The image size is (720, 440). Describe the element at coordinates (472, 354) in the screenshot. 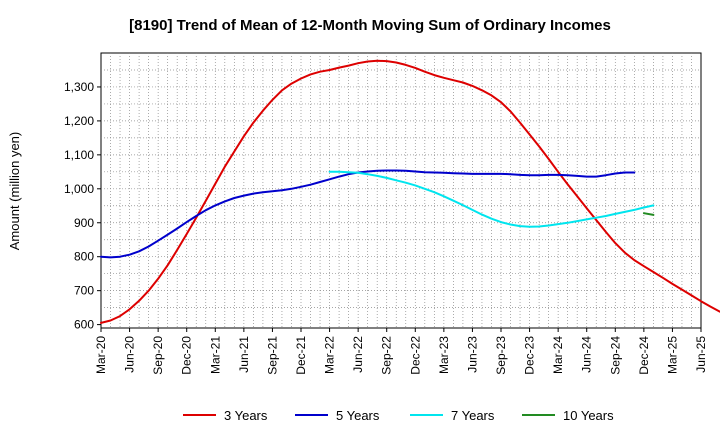

I see `x-tick-label: Jun-23` at that location.